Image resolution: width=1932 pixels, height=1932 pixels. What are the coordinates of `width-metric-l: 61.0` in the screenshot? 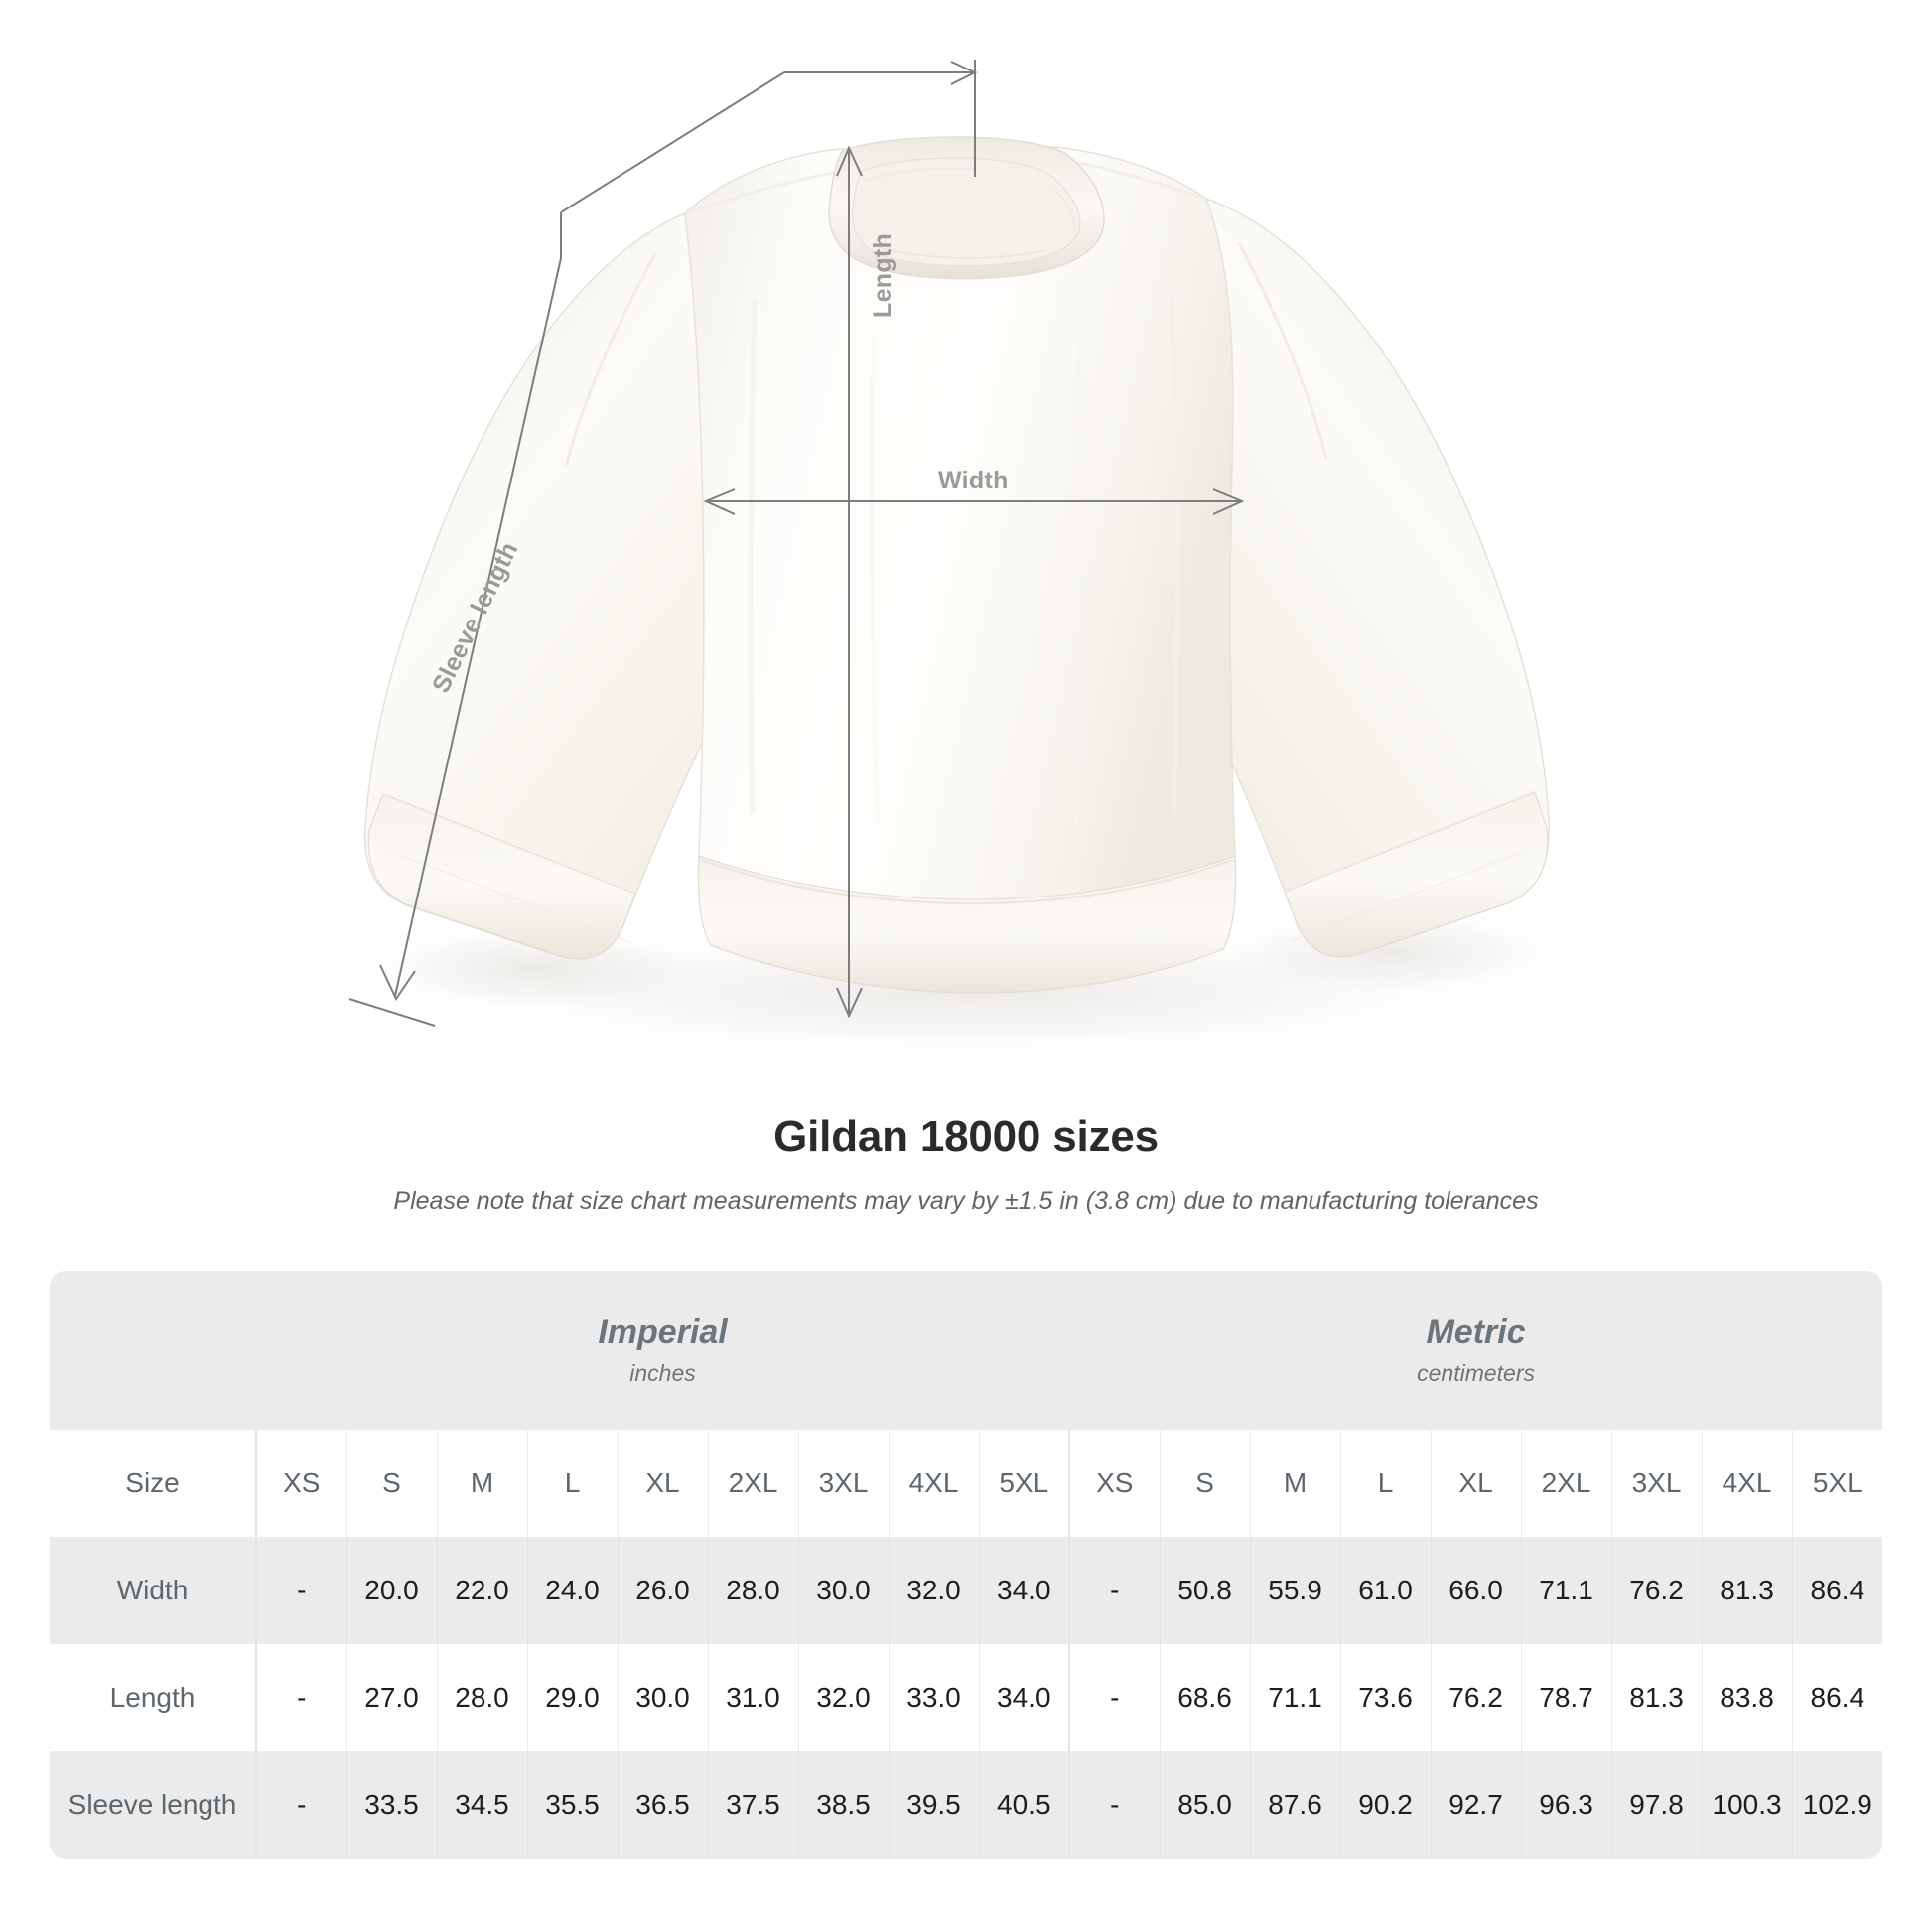 It's located at (1385, 1591).